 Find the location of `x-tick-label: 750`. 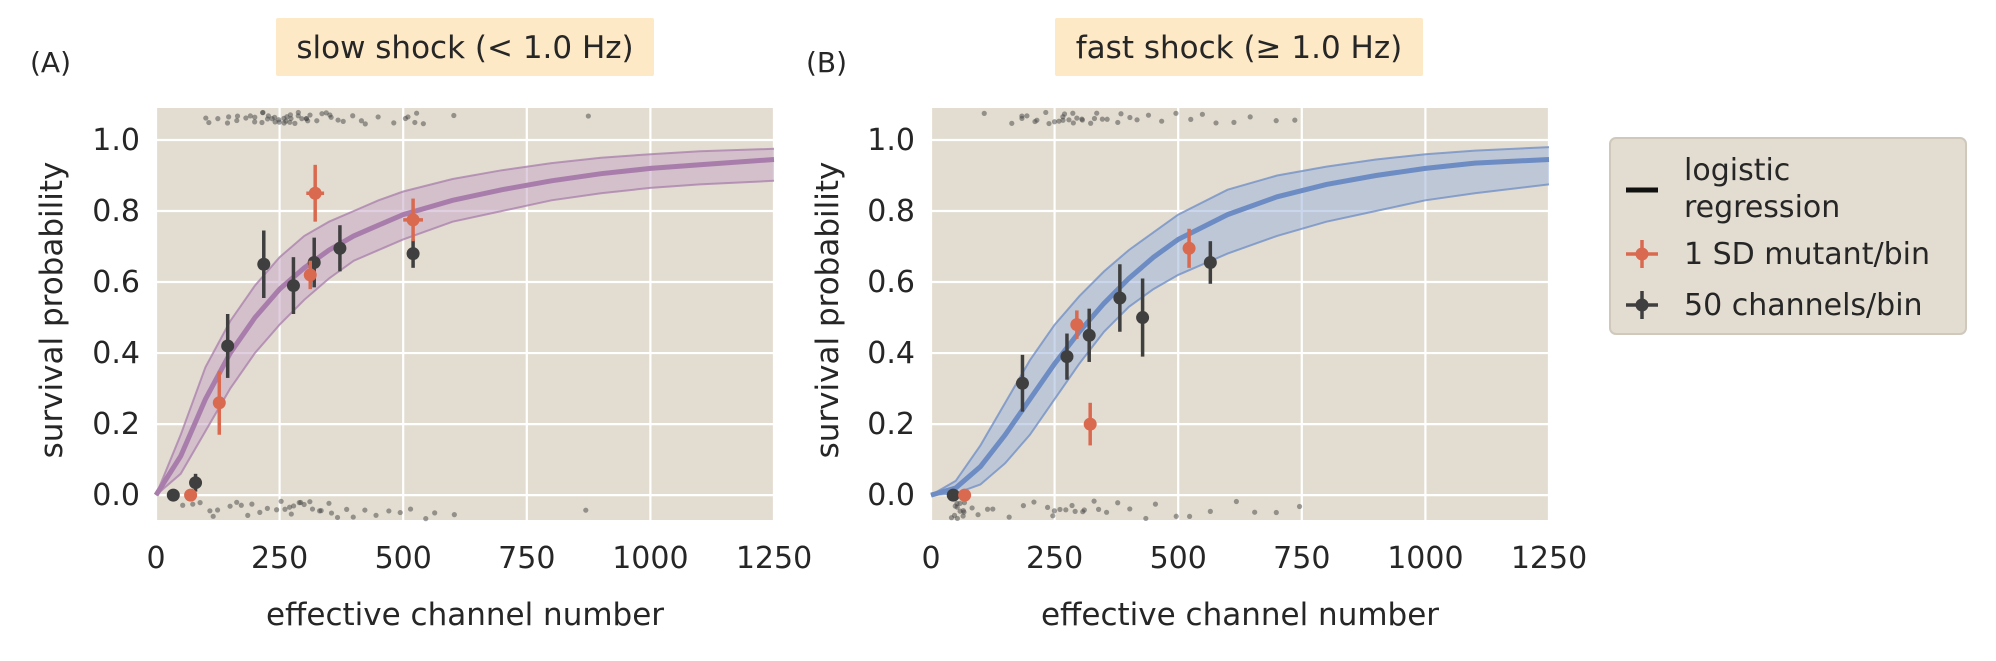

x-tick-label: 750 is located at coordinates (1301, 558).